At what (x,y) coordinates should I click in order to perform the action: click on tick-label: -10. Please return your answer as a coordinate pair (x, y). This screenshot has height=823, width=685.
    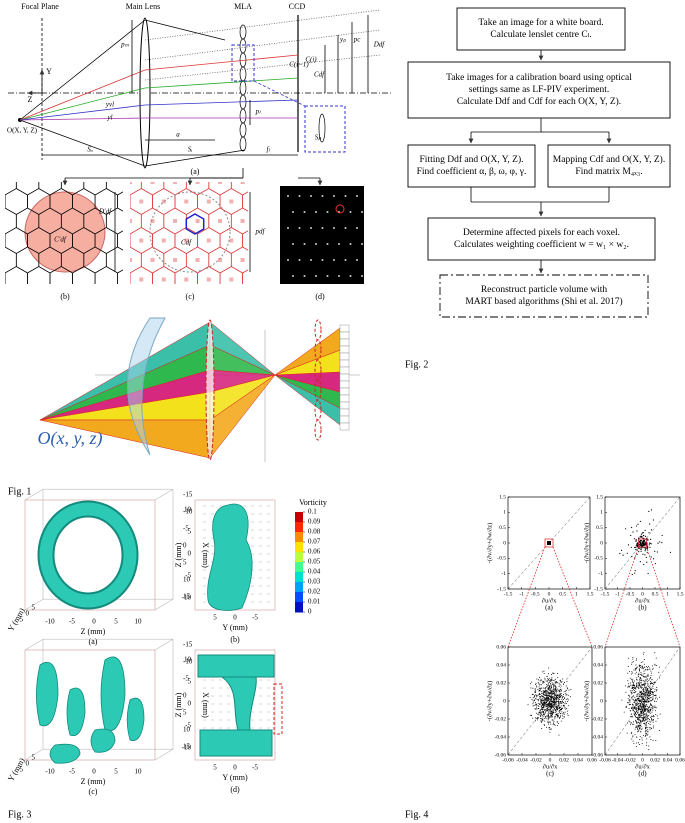
    Looking at the image, I should click on (188, 662).